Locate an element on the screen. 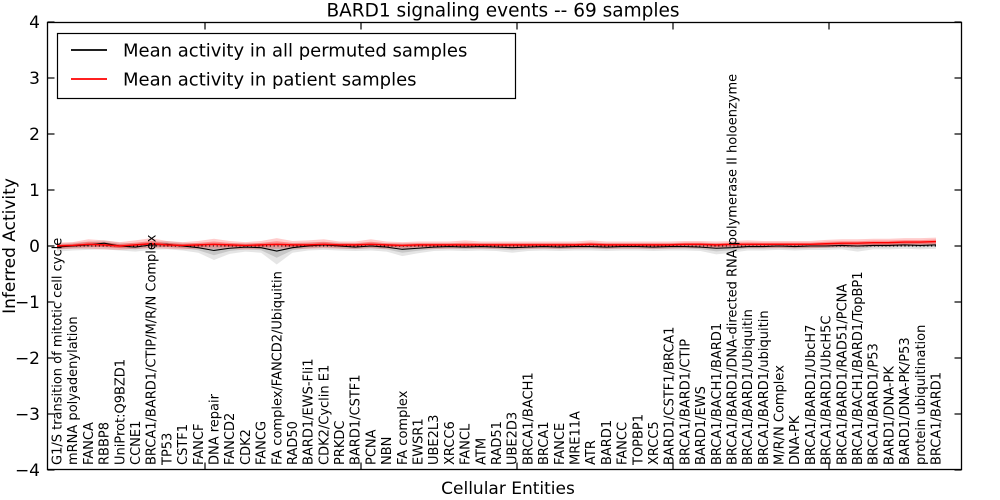  entity-label: BRCA1/BACH1/BARD1/TopBP1 is located at coordinates (858, 368).